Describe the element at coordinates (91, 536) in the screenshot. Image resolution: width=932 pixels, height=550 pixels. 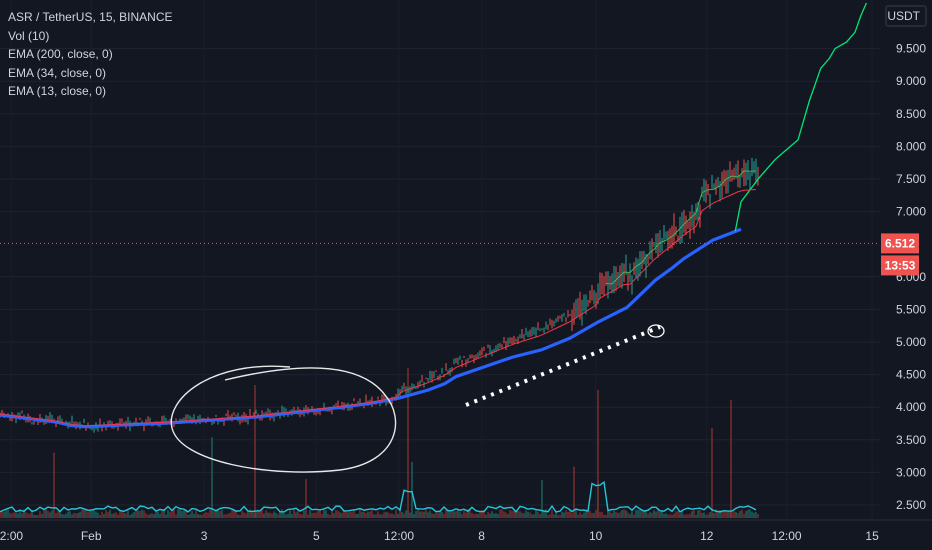
I see `time-tick-label: Feb` at that location.